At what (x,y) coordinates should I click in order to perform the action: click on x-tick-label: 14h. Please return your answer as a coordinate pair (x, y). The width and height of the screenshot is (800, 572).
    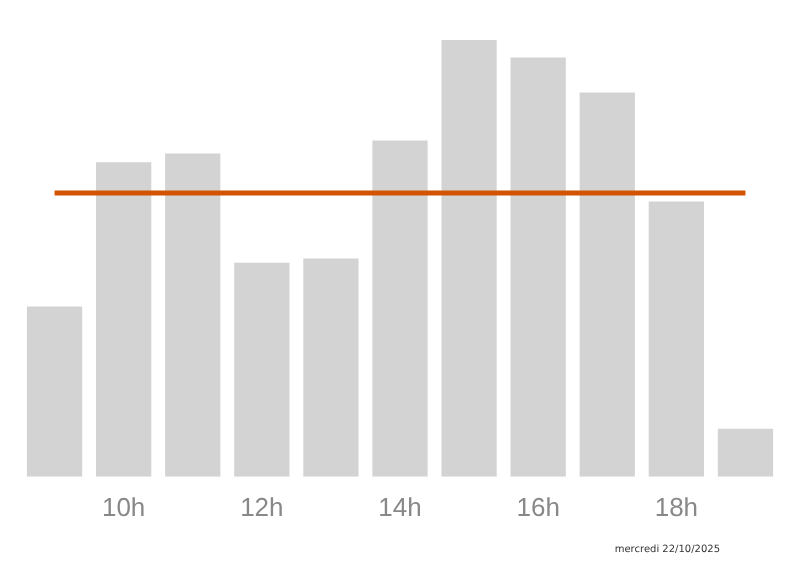
    Looking at the image, I should click on (400, 506).